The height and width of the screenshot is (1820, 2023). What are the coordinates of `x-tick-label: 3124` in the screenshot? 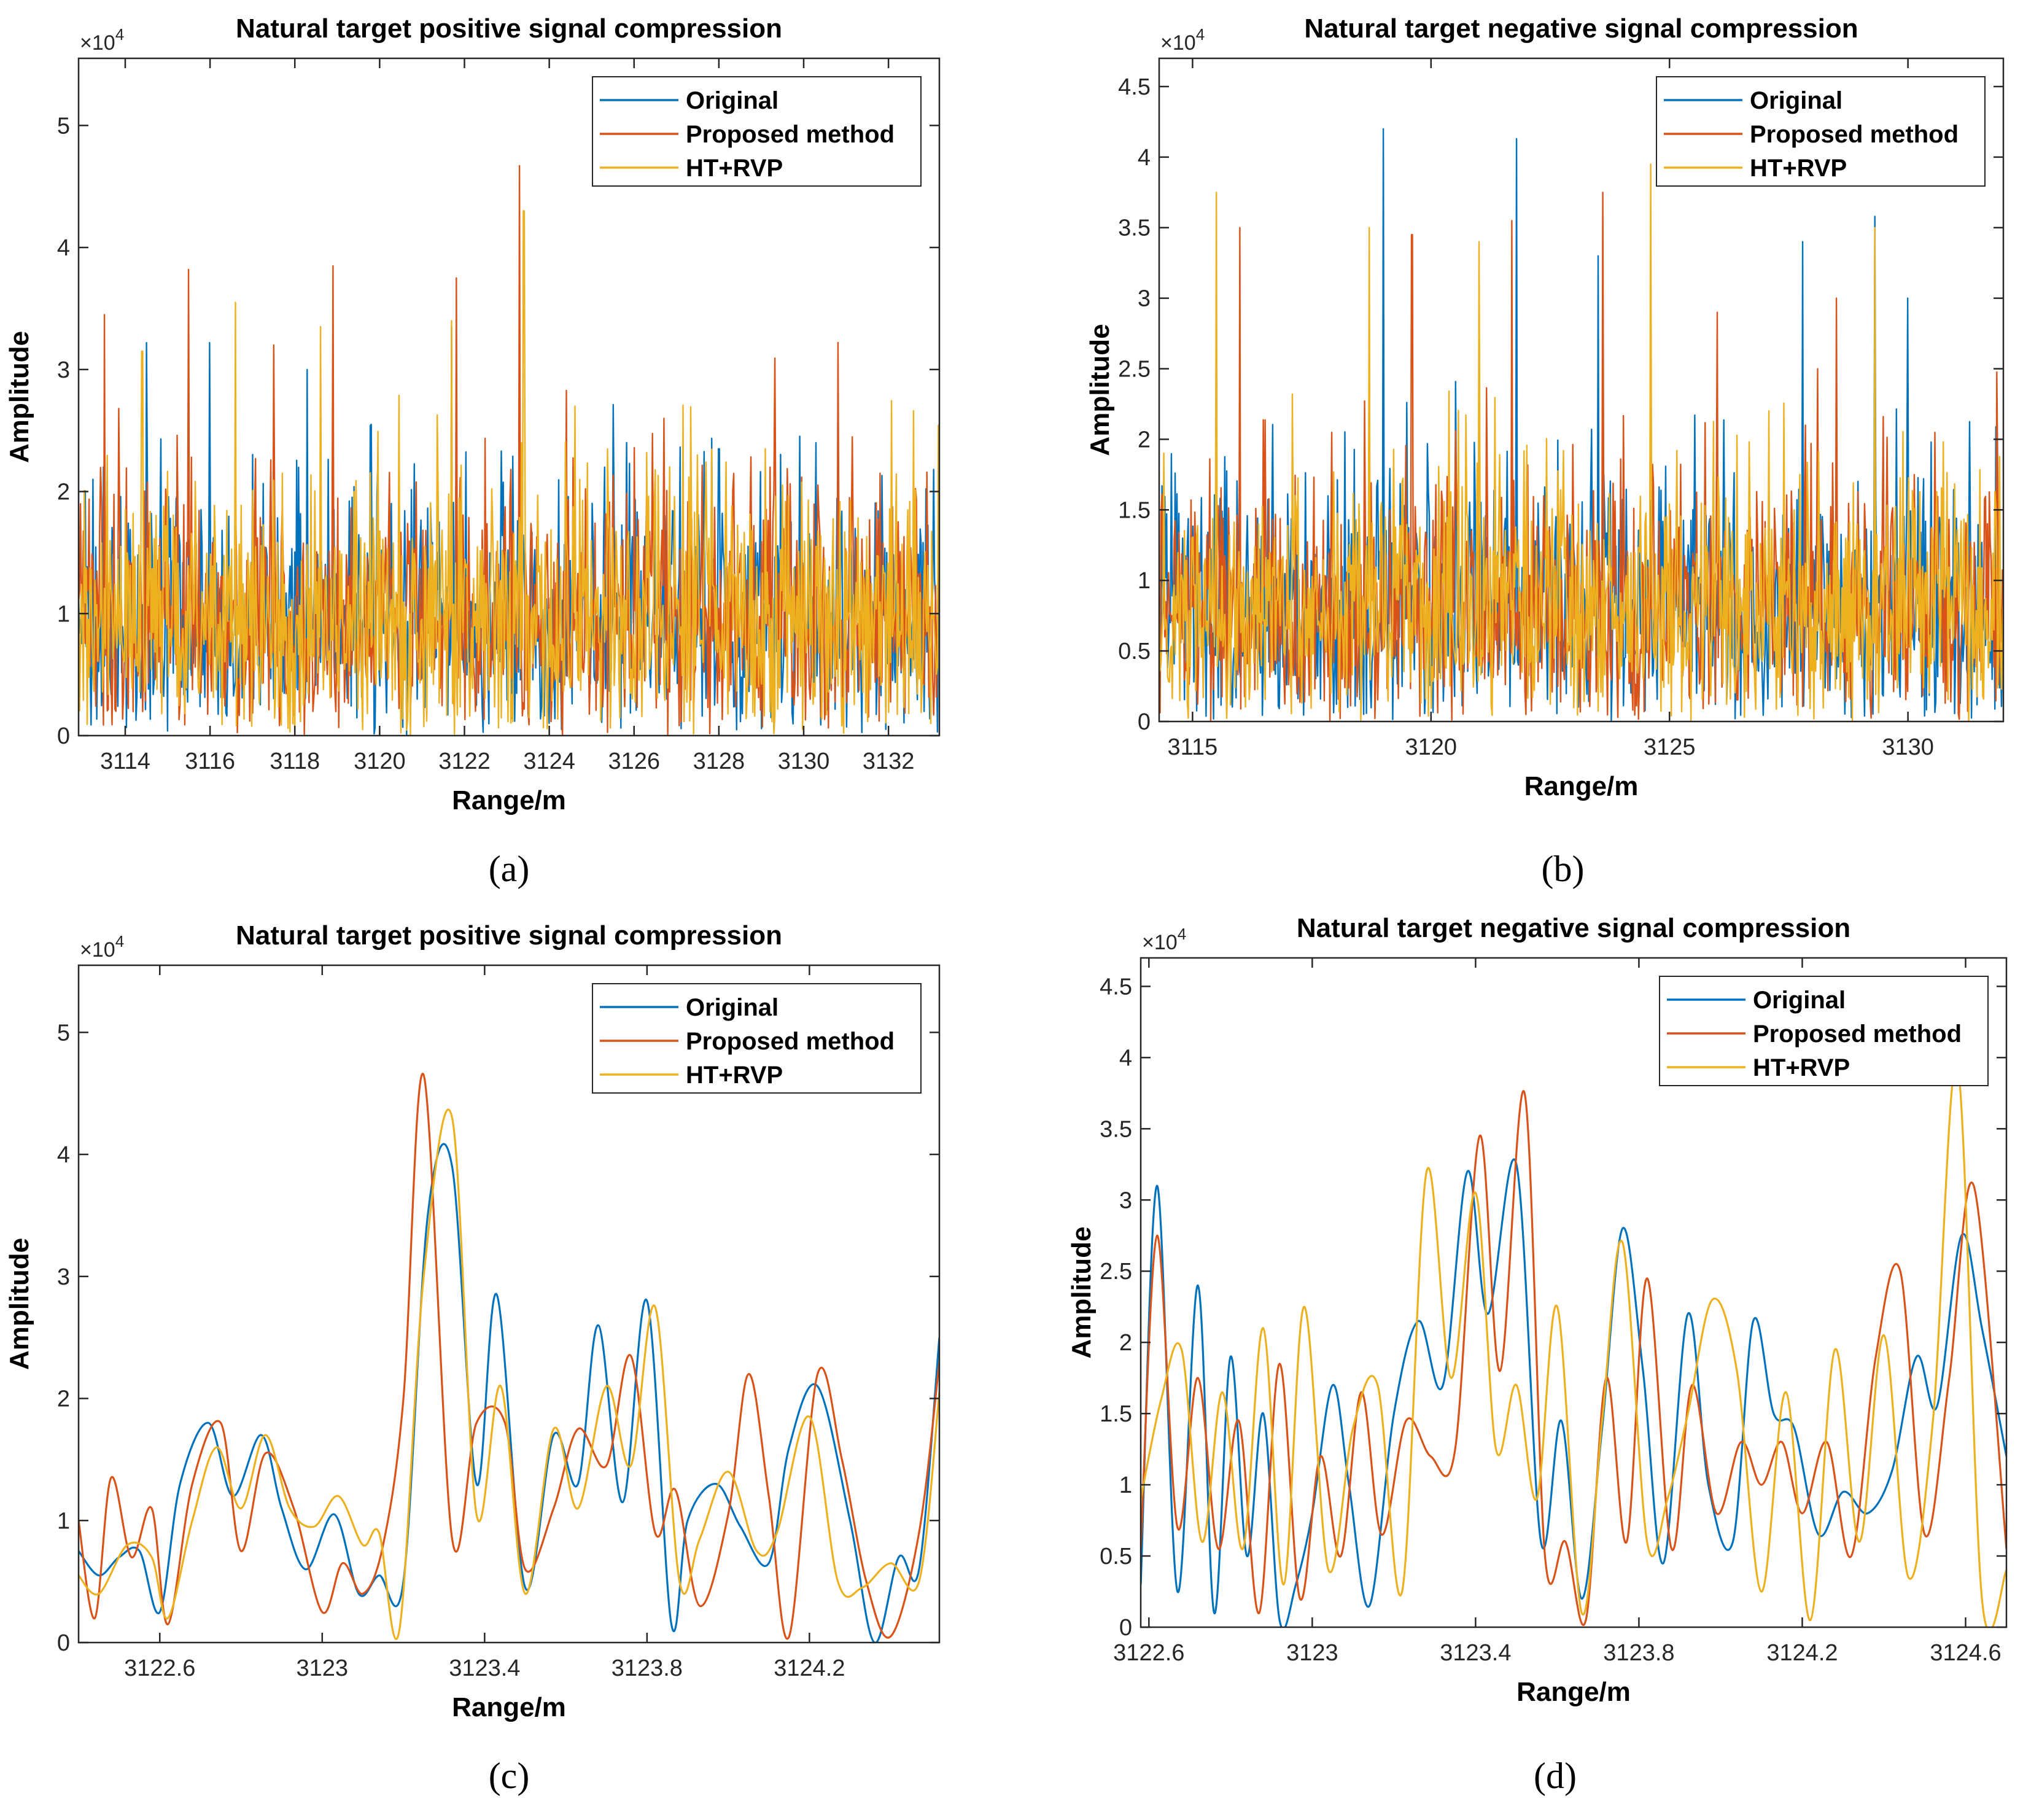 It's located at (549, 761).